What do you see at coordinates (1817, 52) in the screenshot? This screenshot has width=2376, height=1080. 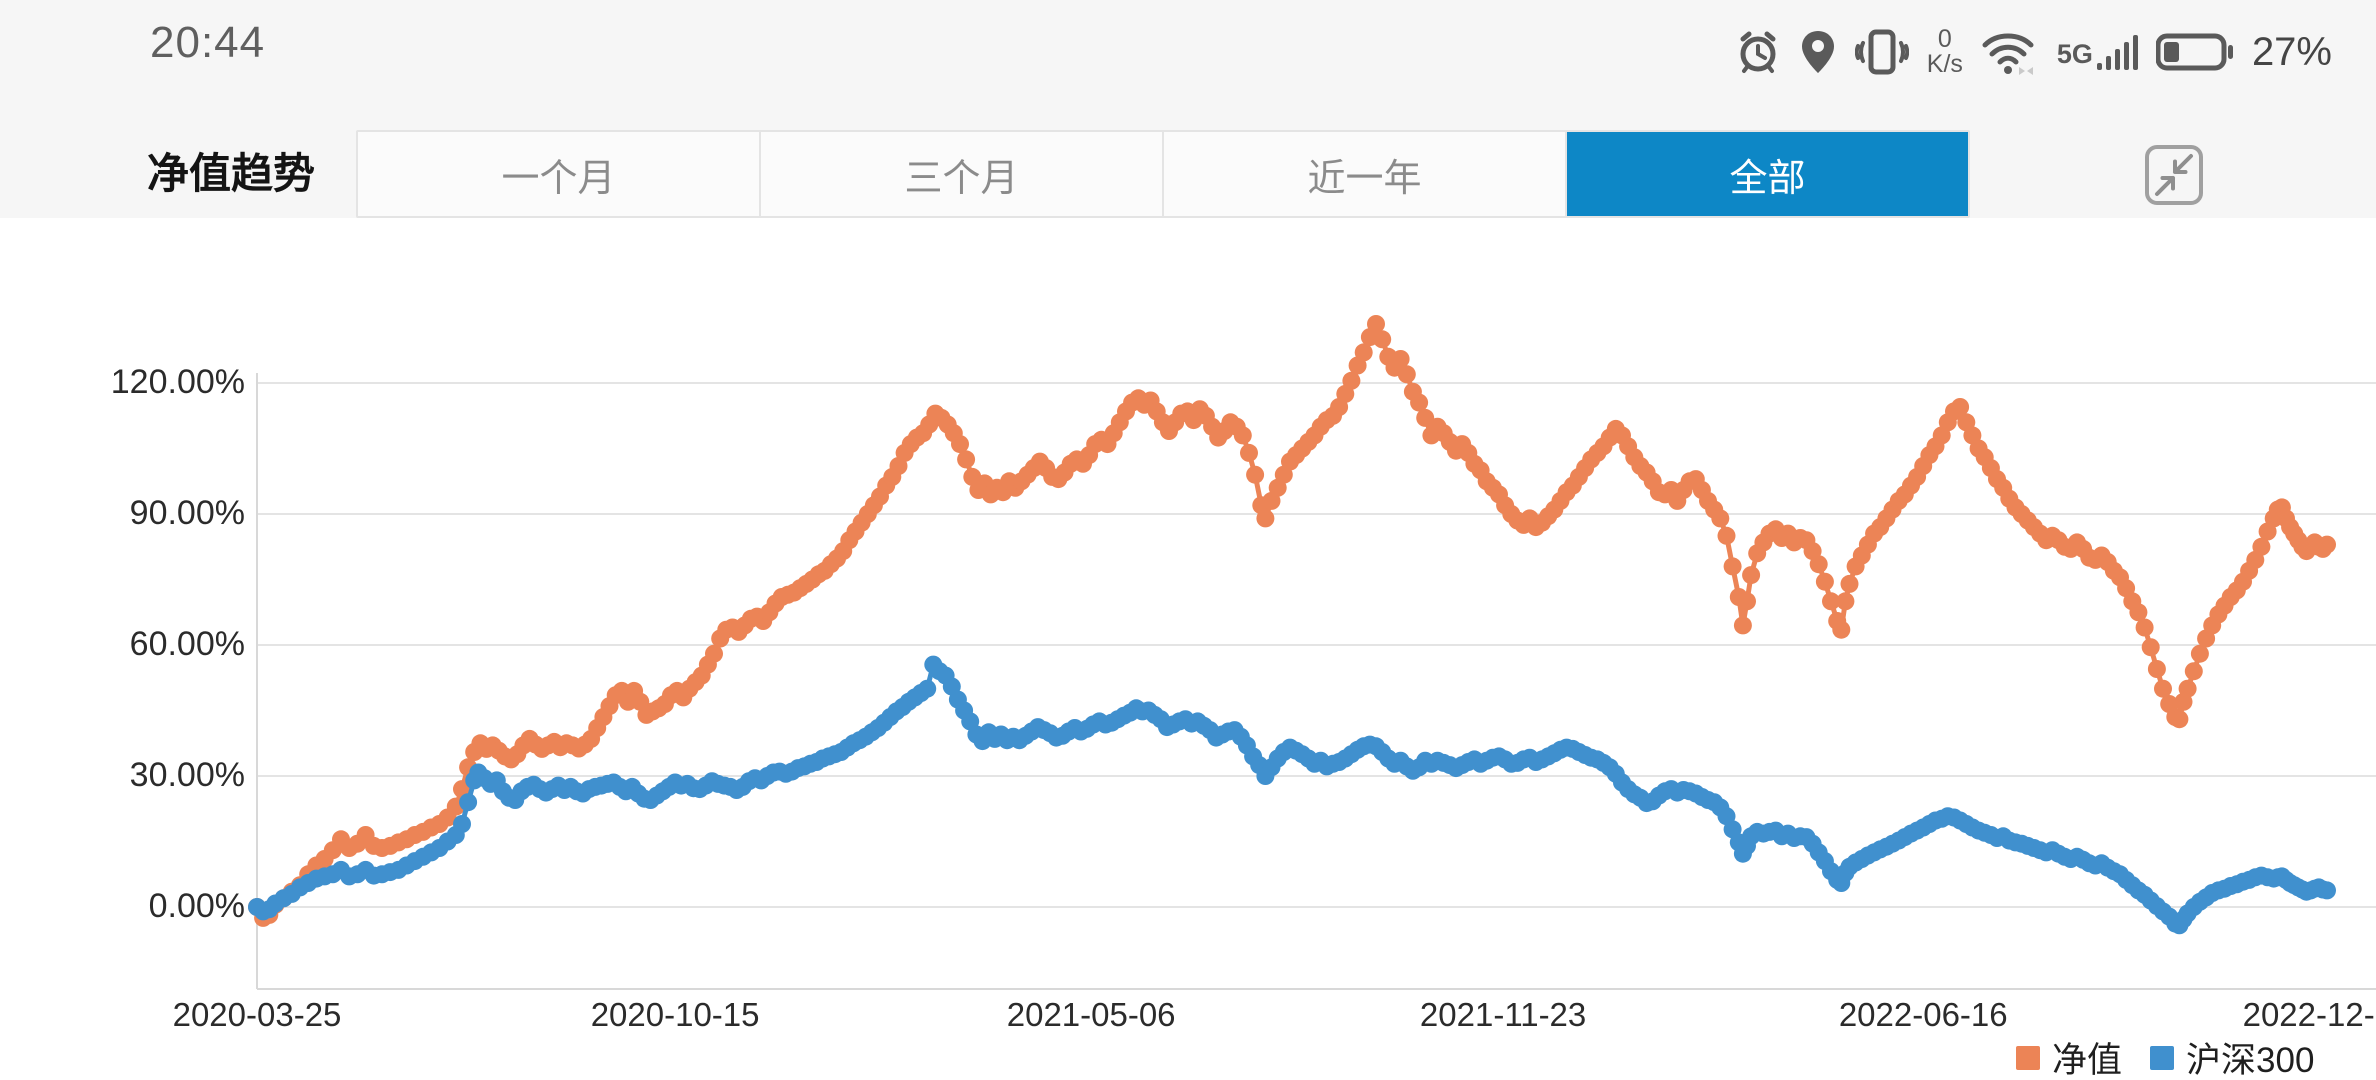 I see `location-icon` at bounding box center [1817, 52].